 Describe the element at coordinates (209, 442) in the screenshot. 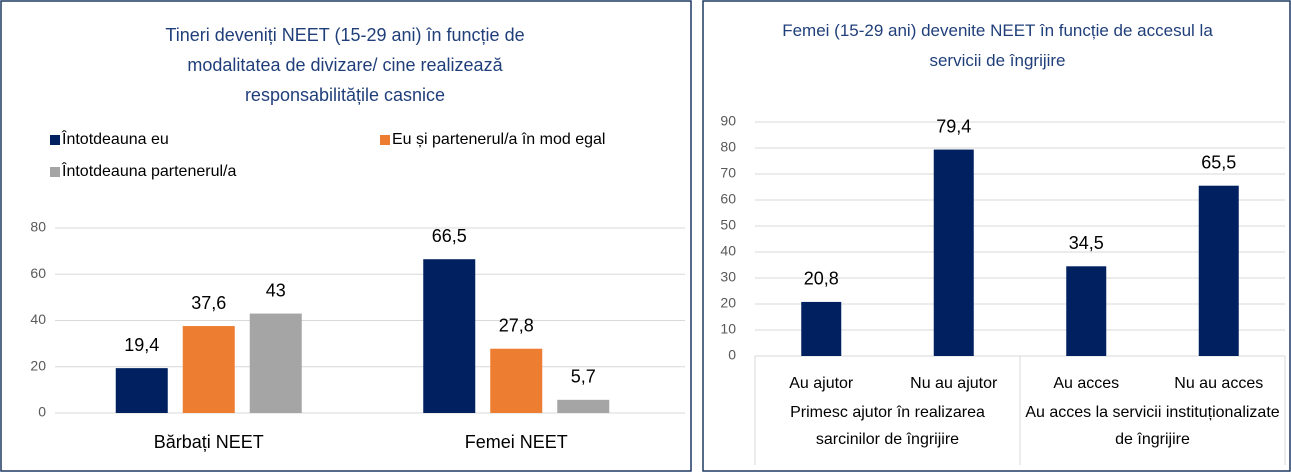

I see `x-tick-label: Bărbați NEET` at that location.